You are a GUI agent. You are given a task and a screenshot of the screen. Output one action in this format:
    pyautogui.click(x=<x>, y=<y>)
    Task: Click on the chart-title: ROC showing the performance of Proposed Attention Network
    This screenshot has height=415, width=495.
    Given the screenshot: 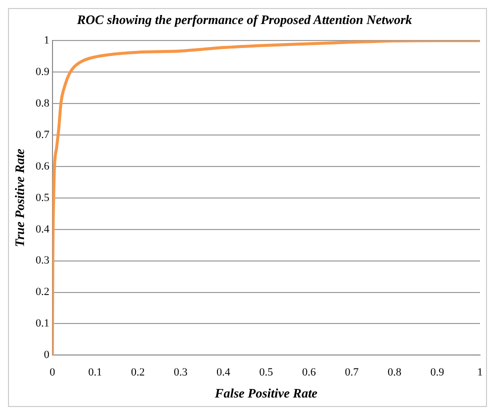 What is the action you would take?
    pyautogui.click(x=244, y=20)
    